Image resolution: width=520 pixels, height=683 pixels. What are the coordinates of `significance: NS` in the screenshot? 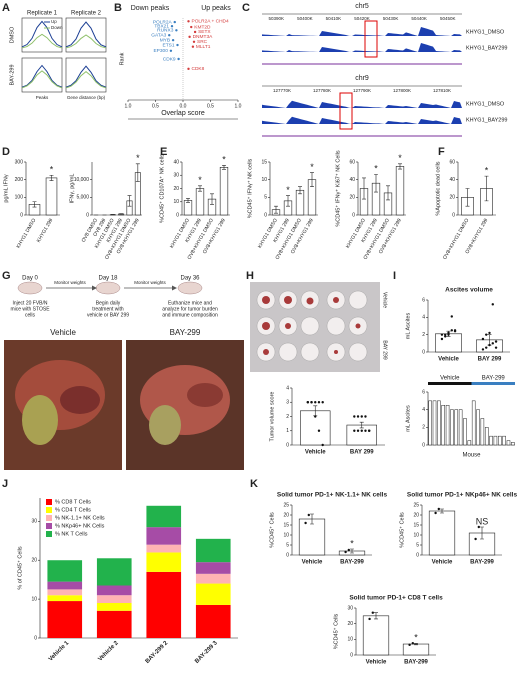 It's located at (482, 521).